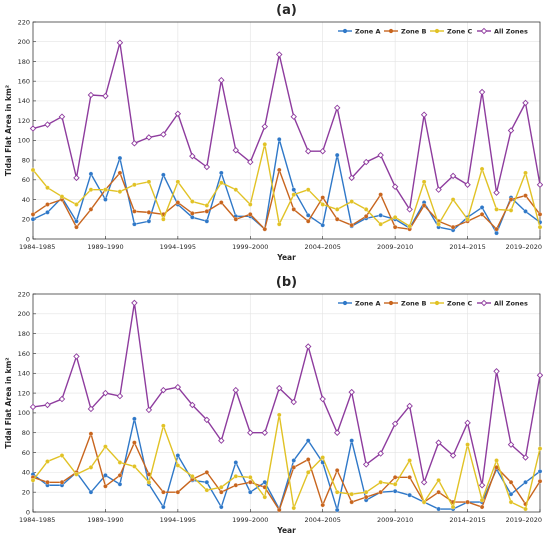 Image resolution: width=543 pixels, height=550 pixels. Describe the element at coordinates (28, 239) in the screenshot. I see `y-tick-label: 0` at that location.